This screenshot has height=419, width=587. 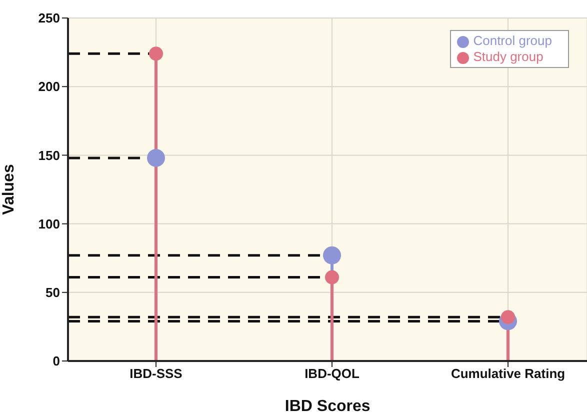 I want to click on legend-label: Control group, so click(x=512, y=40).